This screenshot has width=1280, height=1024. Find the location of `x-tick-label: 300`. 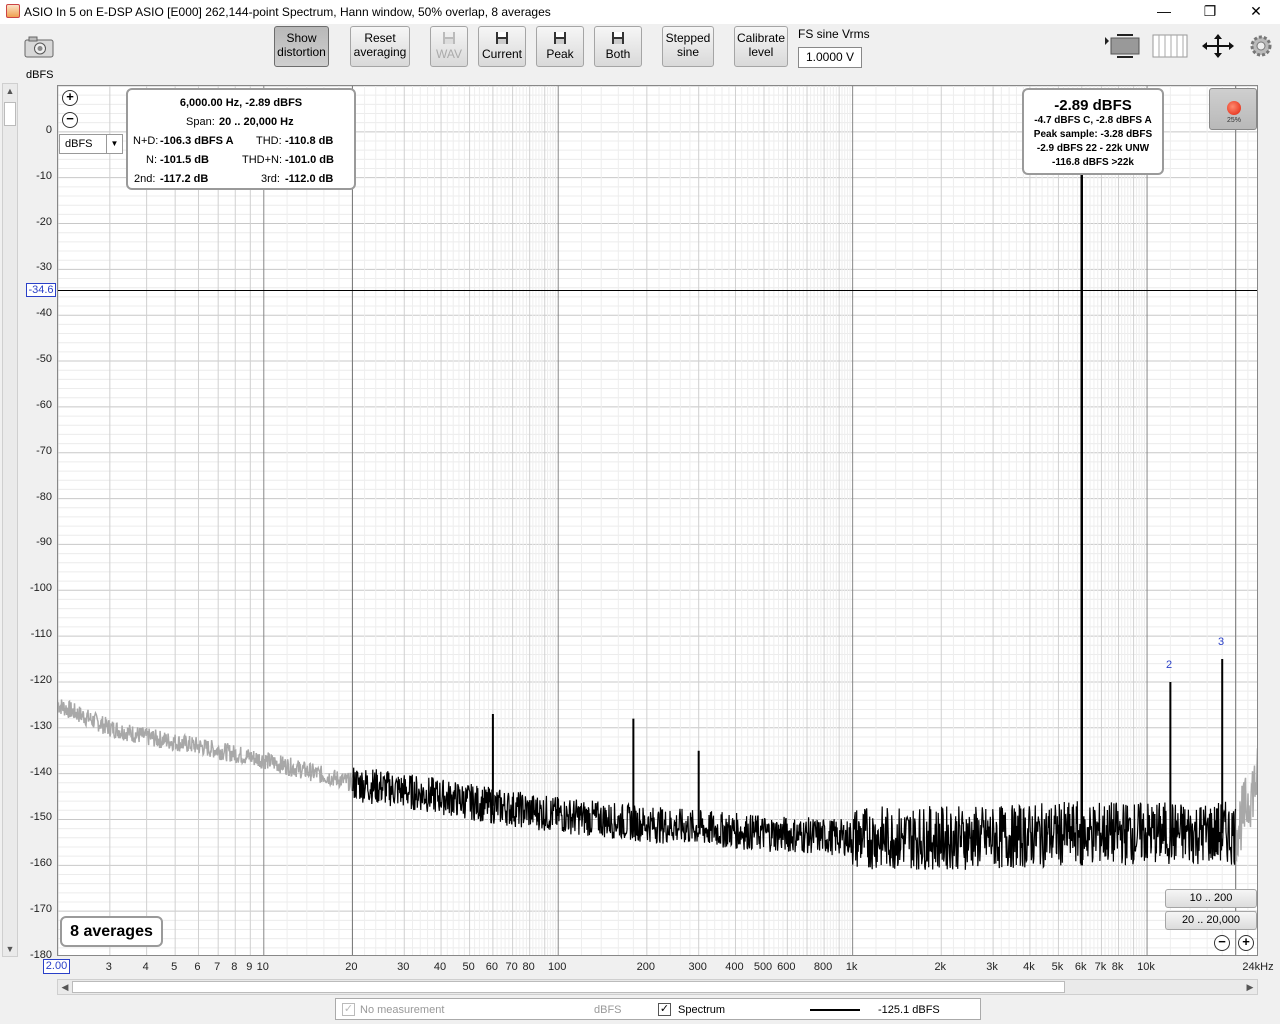

x-tick-label: 300 is located at coordinates (697, 967).